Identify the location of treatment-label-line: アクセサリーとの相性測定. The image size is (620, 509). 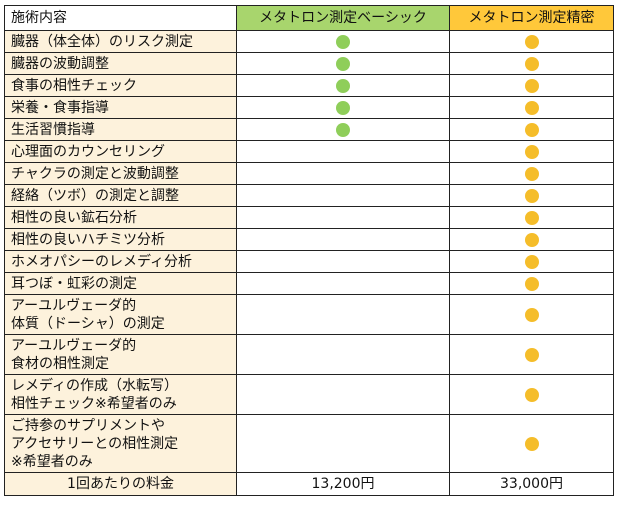
(95, 443).